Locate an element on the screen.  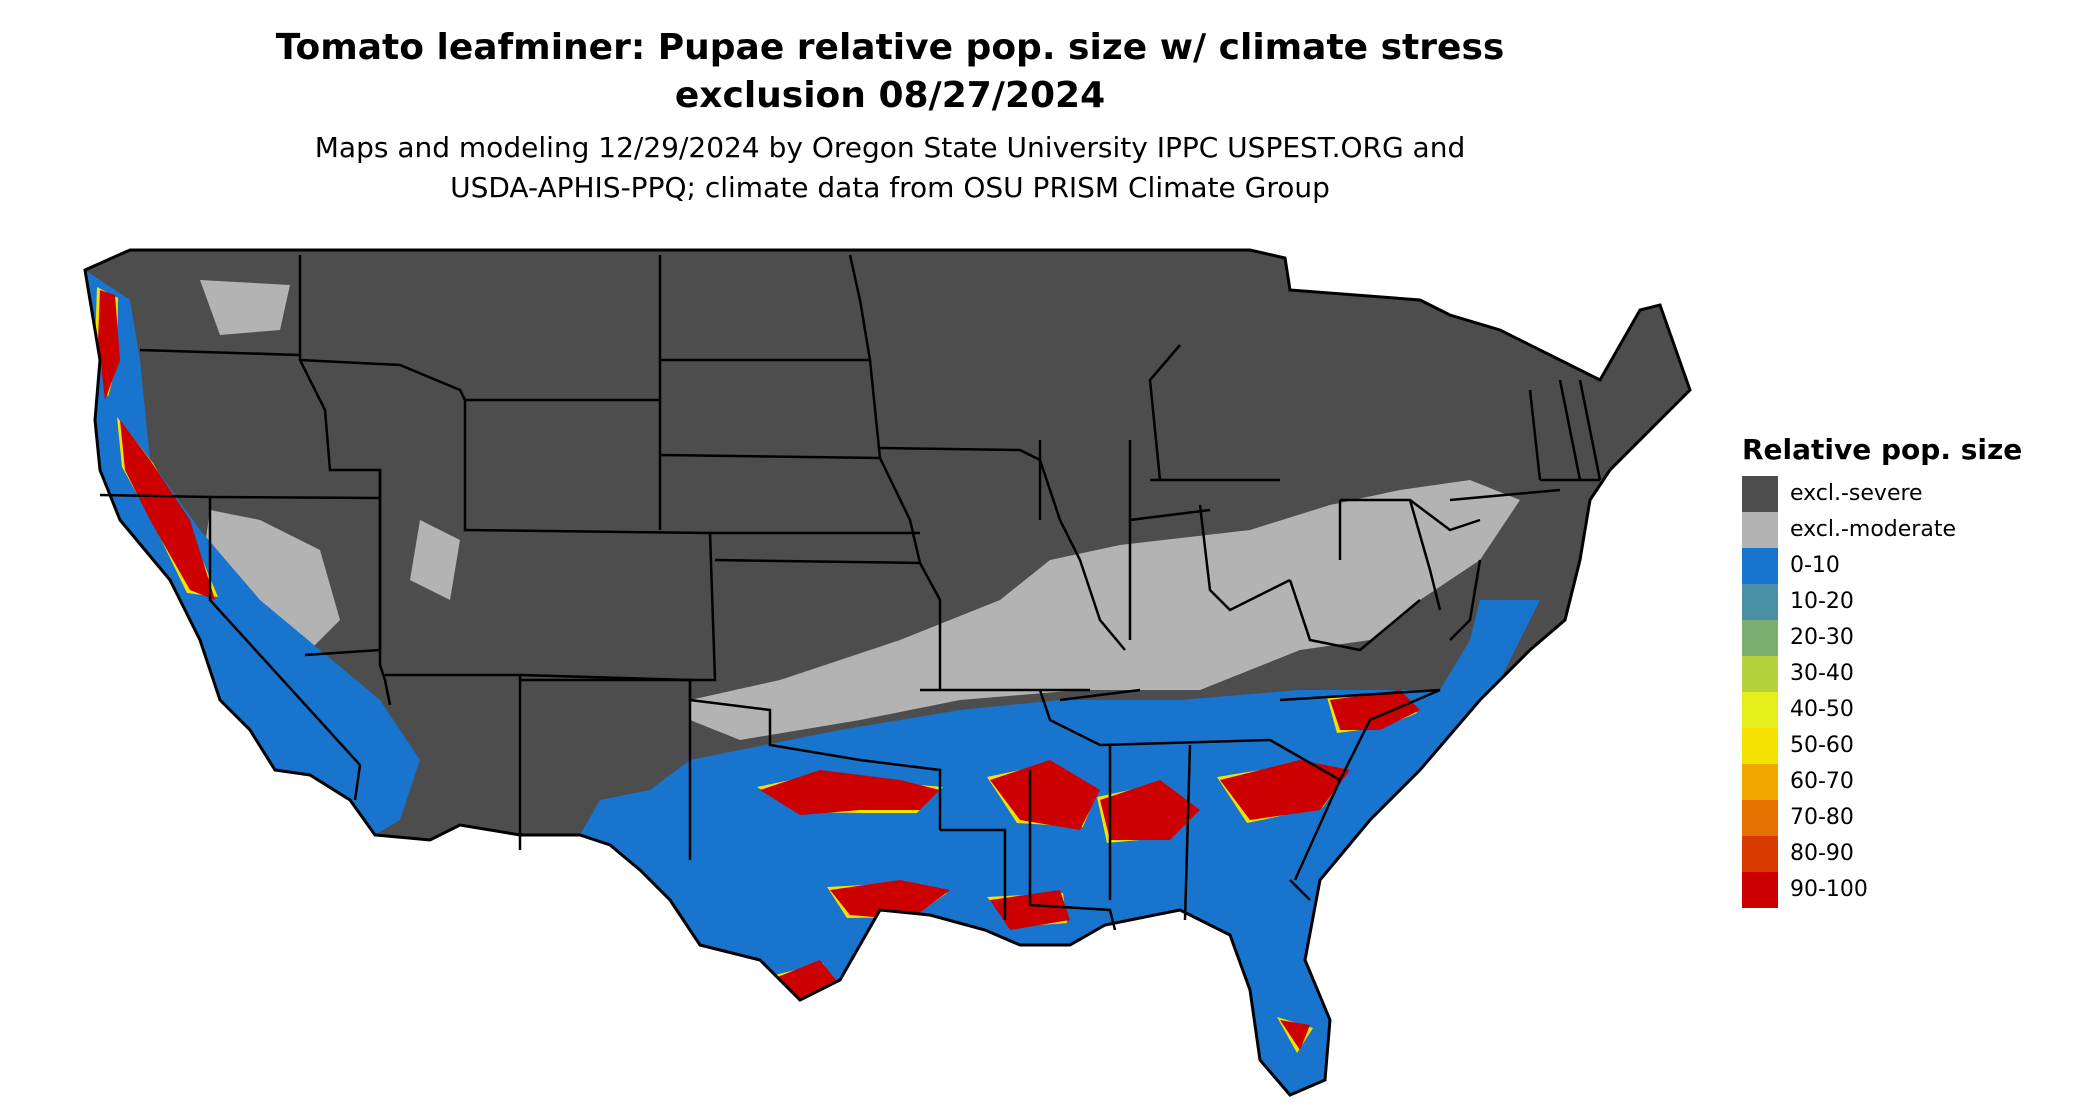
legend-item: 0-10 is located at coordinates (1882, 566).